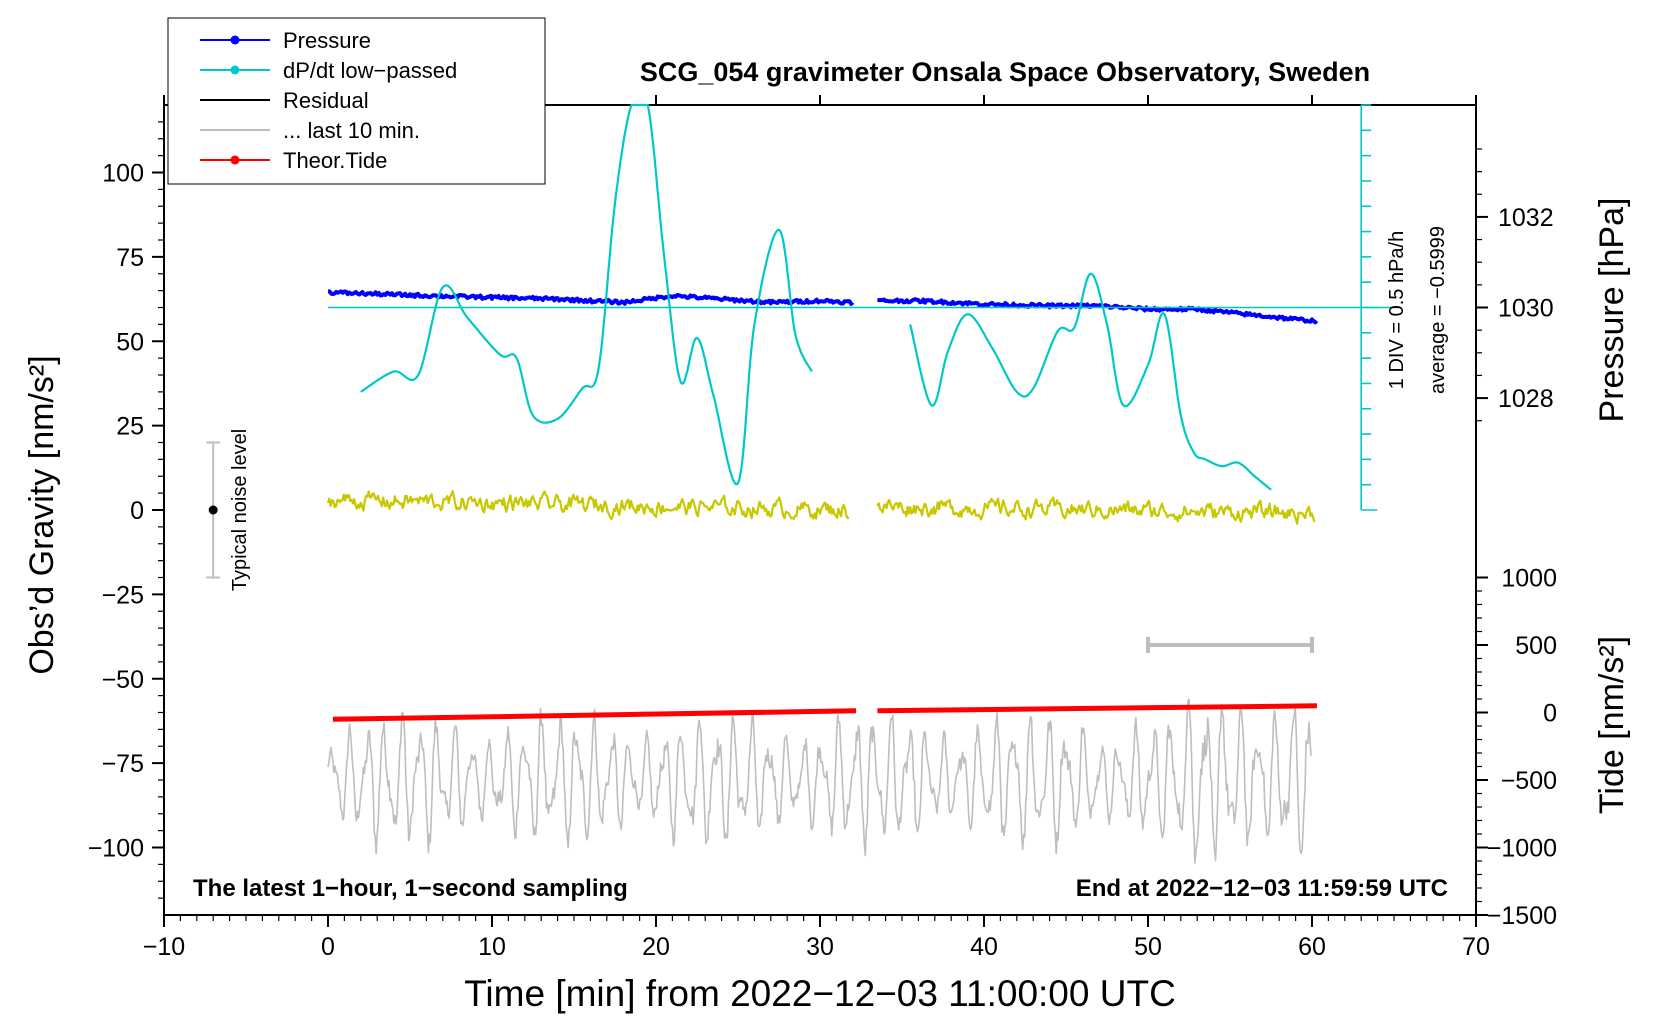 This screenshot has height=1020, width=1660. What do you see at coordinates (42, 514) in the screenshot?
I see `y-axis-left-label: Obs’d Gravity [nm/s²]` at bounding box center [42, 514].